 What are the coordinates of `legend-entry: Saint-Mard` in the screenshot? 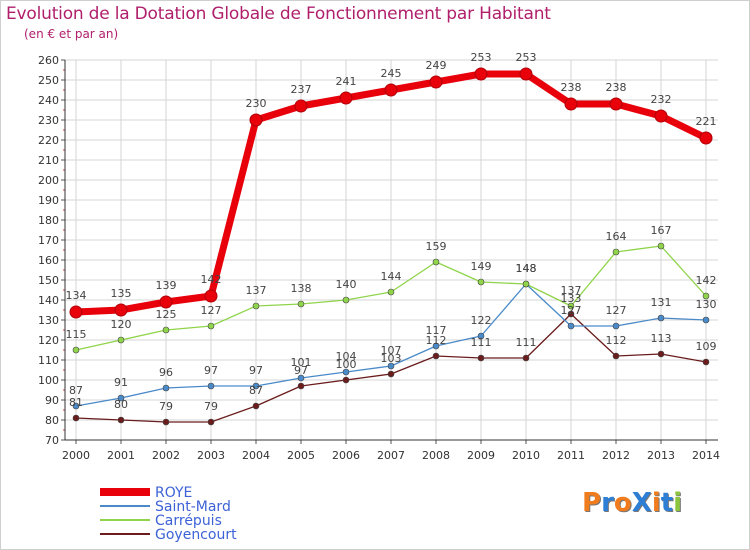 It's located at (193, 507).